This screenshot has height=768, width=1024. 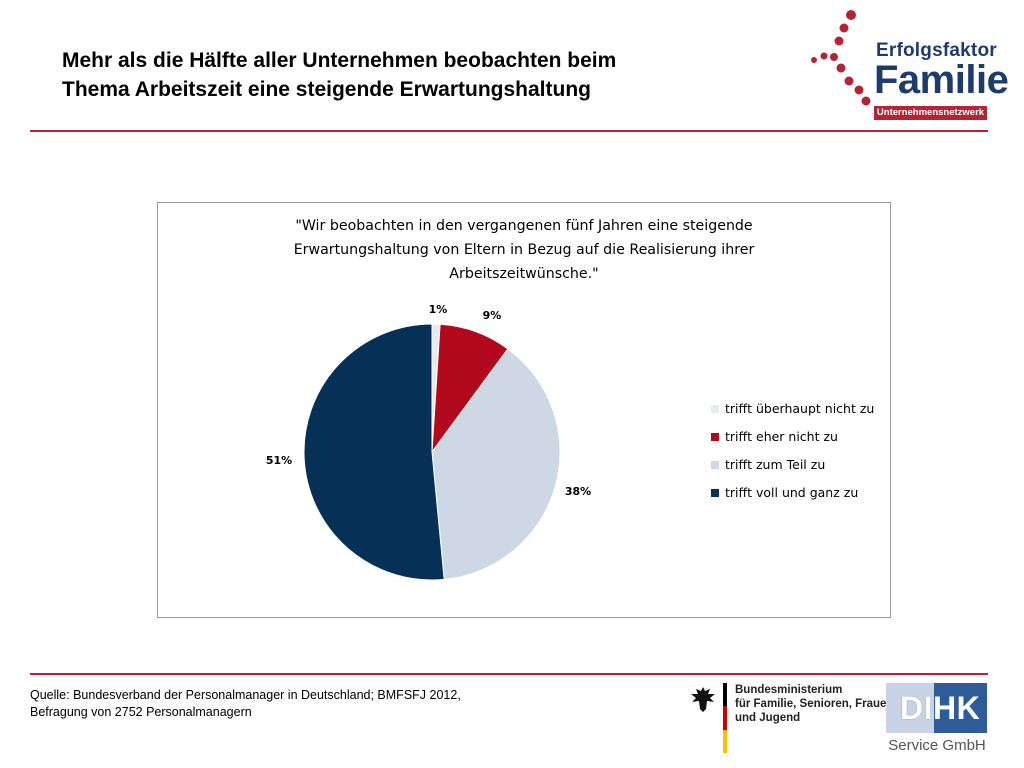 I want to click on bmfsfj-line-2: für Familie, Senioren, Frauen, so click(x=814, y=704).